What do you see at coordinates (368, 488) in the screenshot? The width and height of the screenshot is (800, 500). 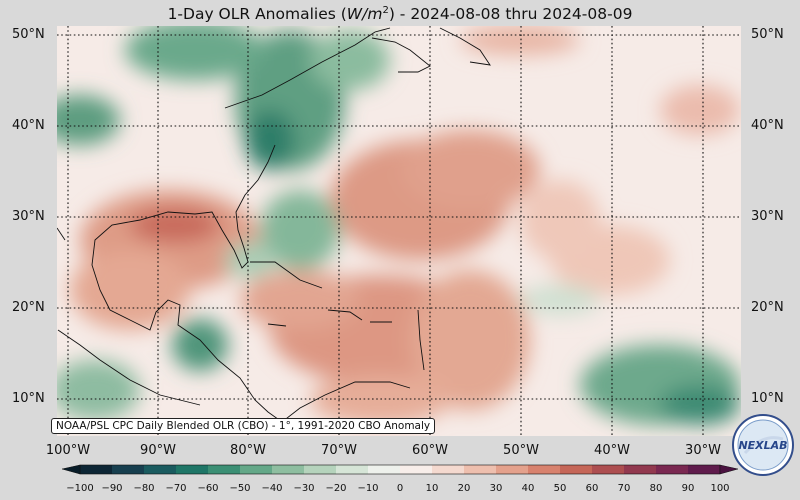 I see `colorbar-tick-label: −10` at bounding box center [368, 488].